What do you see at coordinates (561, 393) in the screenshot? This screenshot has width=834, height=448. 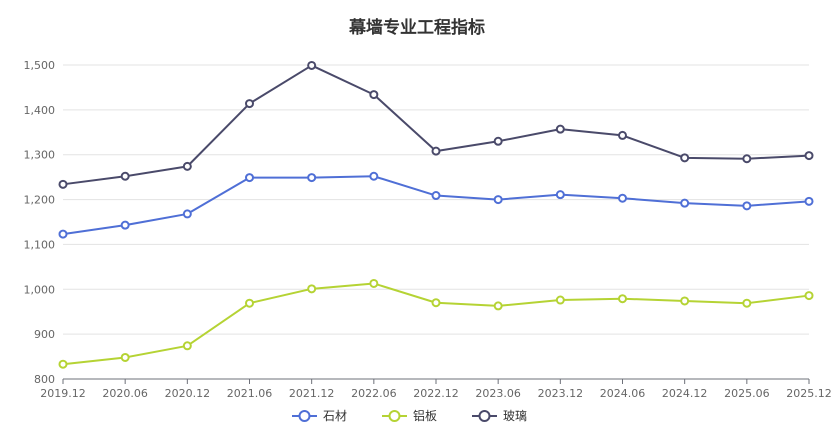 I see `x-tick-label: 2023.12` at bounding box center [561, 393].